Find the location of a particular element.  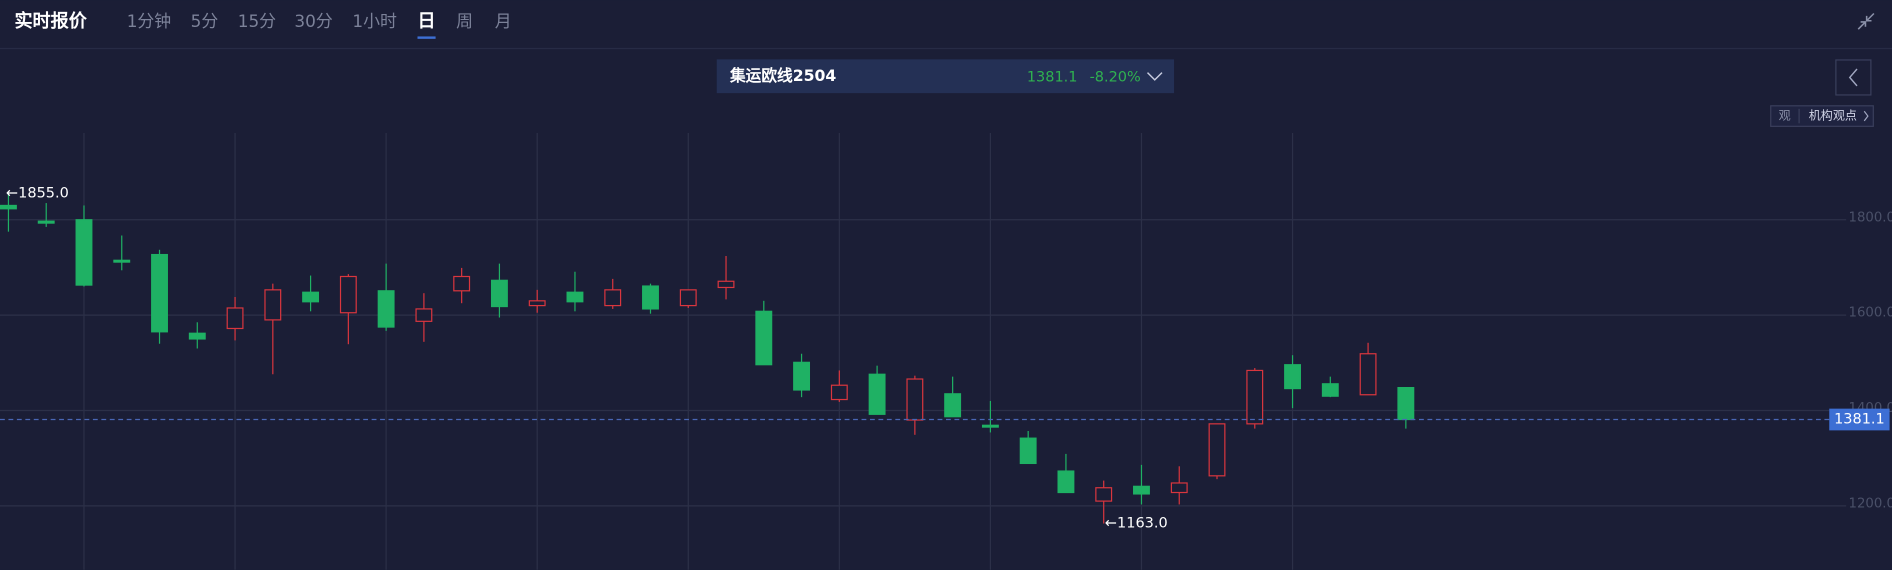

period-tab: 5分 is located at coordinates (205, 21).